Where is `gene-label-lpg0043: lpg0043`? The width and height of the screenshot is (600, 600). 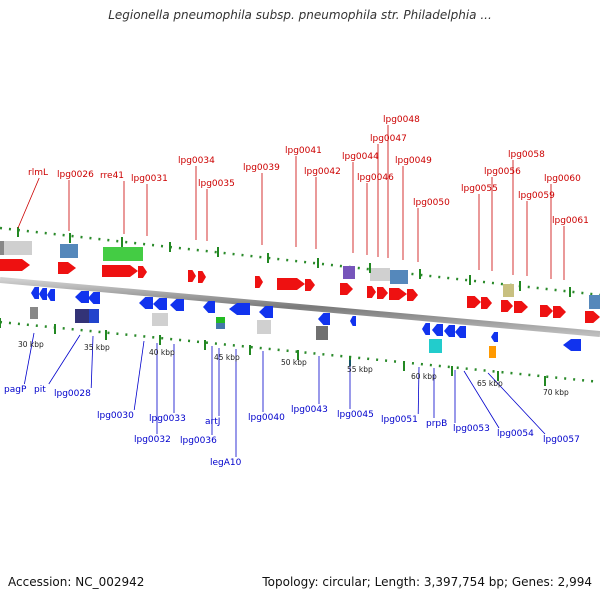
gene-label-lpg0043: lpg0043 is located at coordinates (309, 410).